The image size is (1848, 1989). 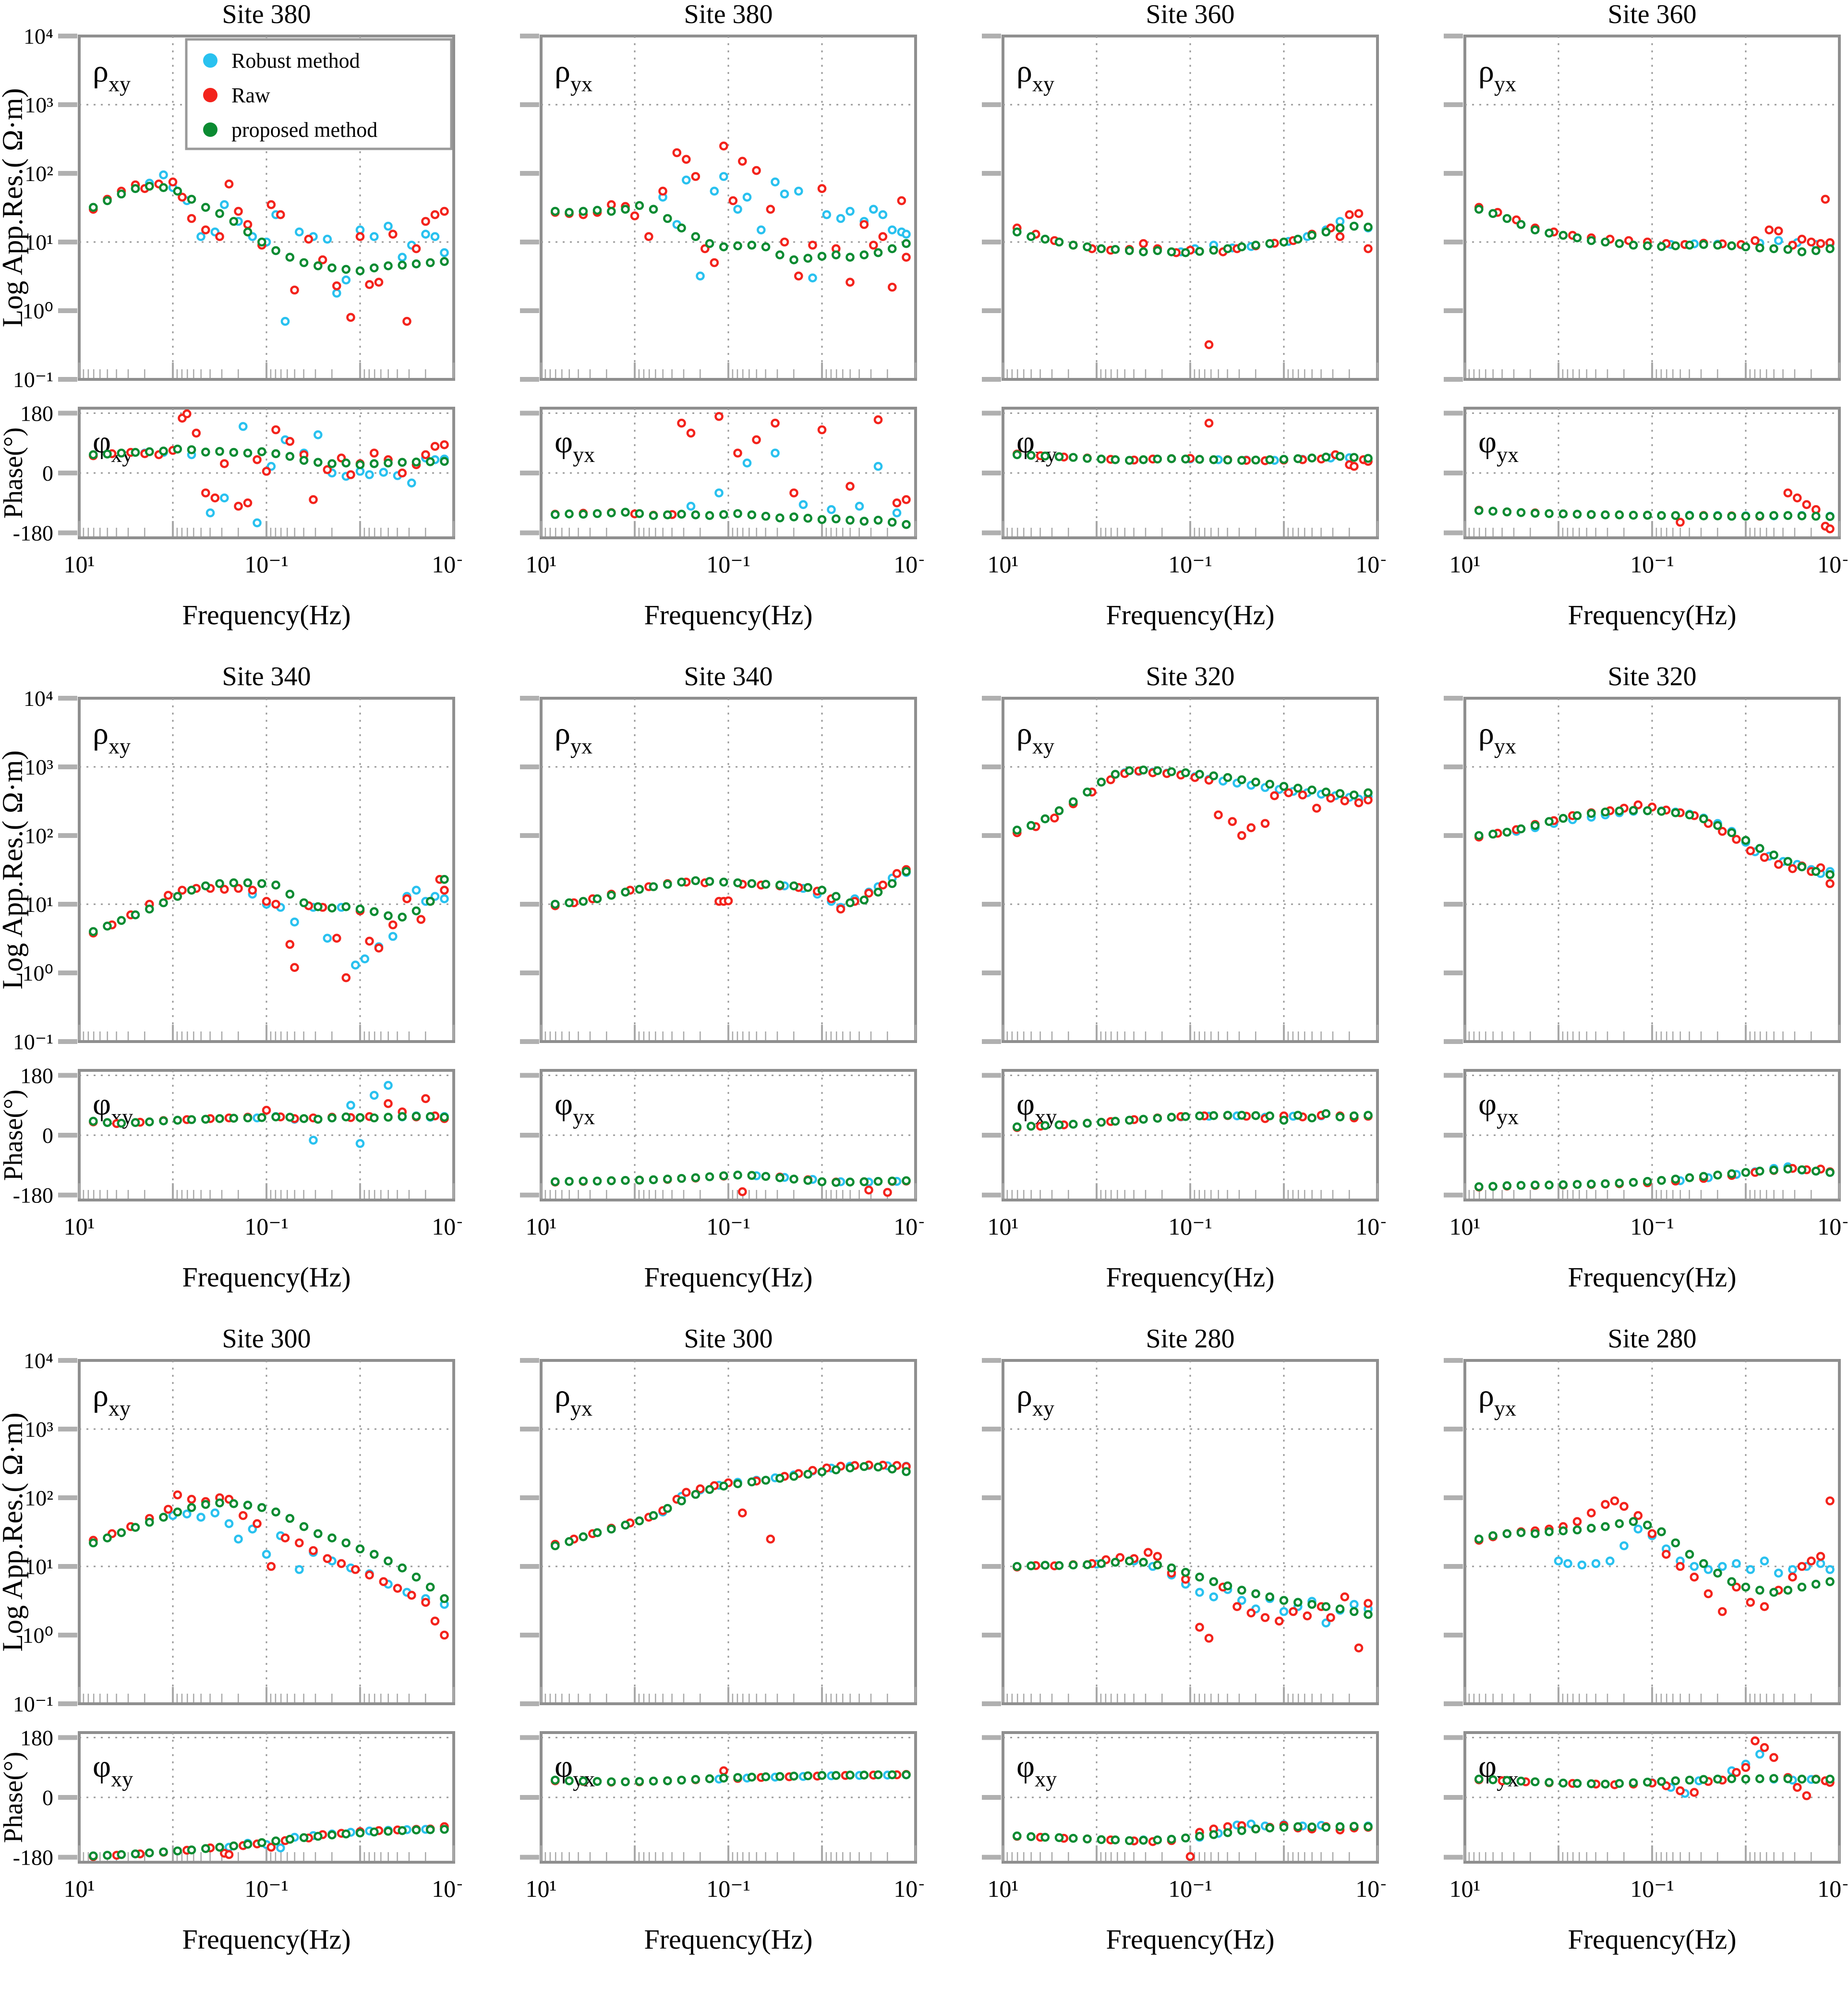 What do you see at coordinates (47, 1135) in the screenshot?
I see `phase-ytick-label: 0` at bounding box center [47, 1135].